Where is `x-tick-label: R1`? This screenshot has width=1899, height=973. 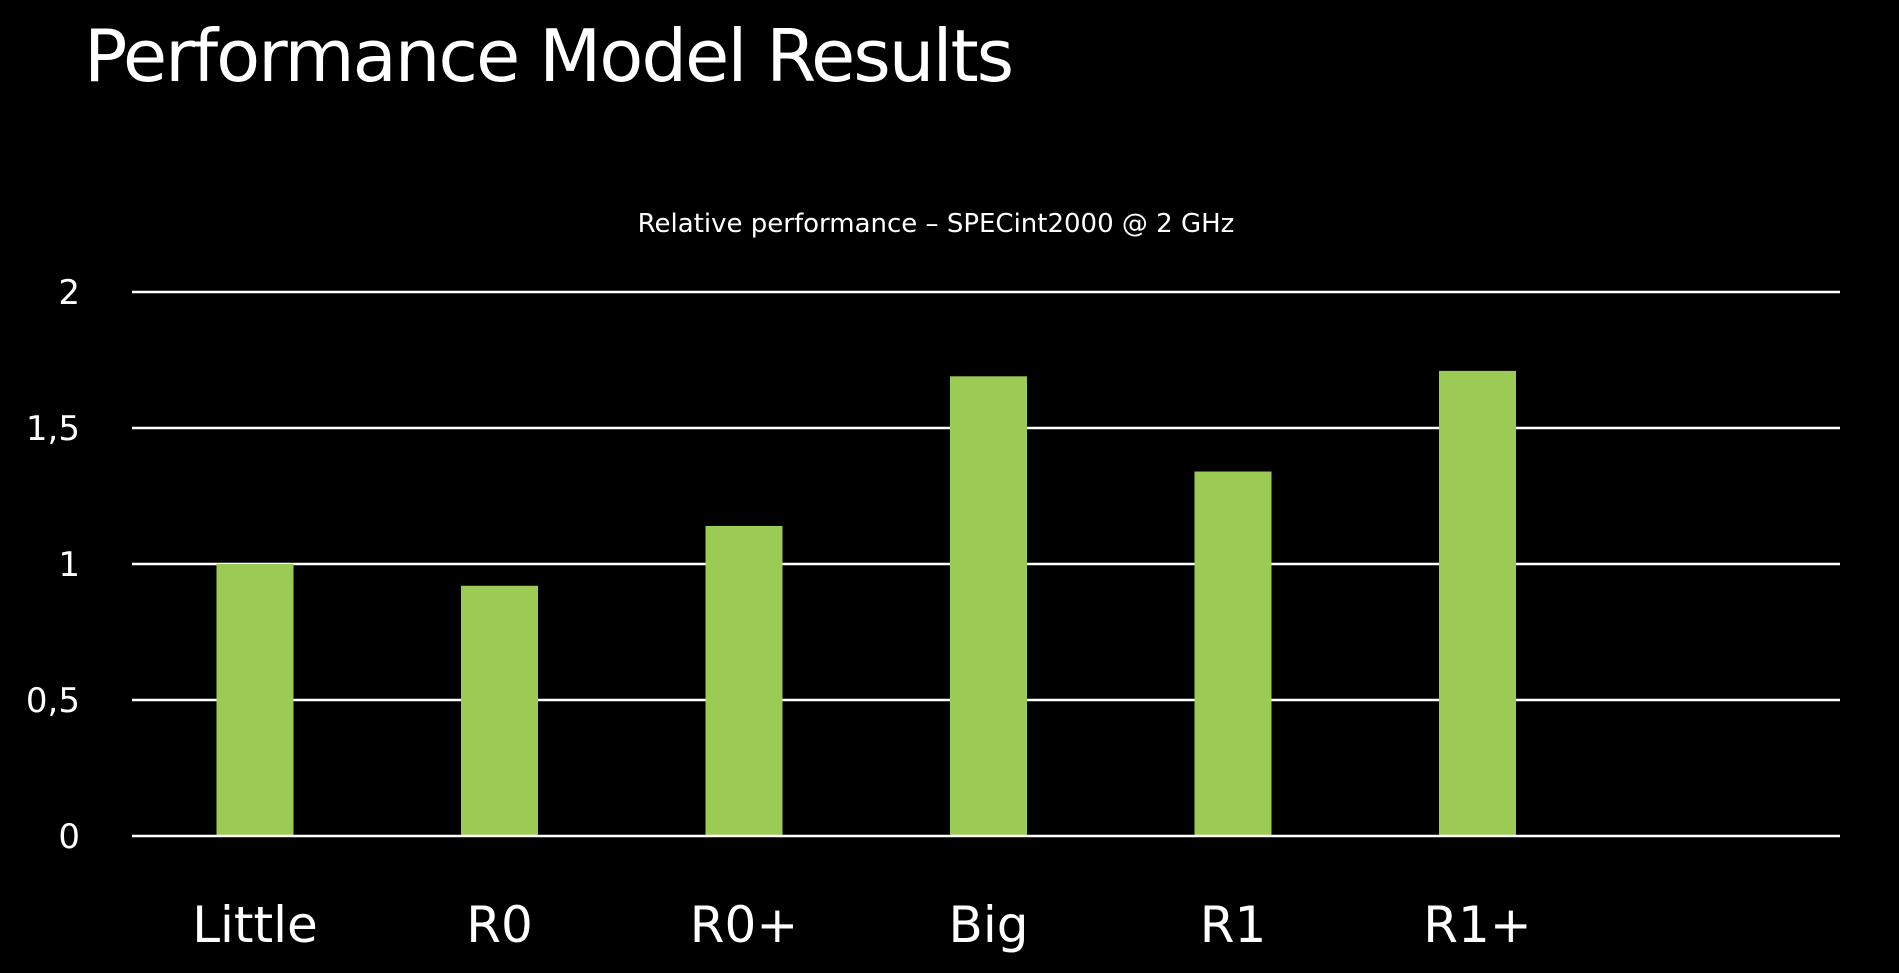
x-tick-label: R1 is located at coordinates (1233, 925).